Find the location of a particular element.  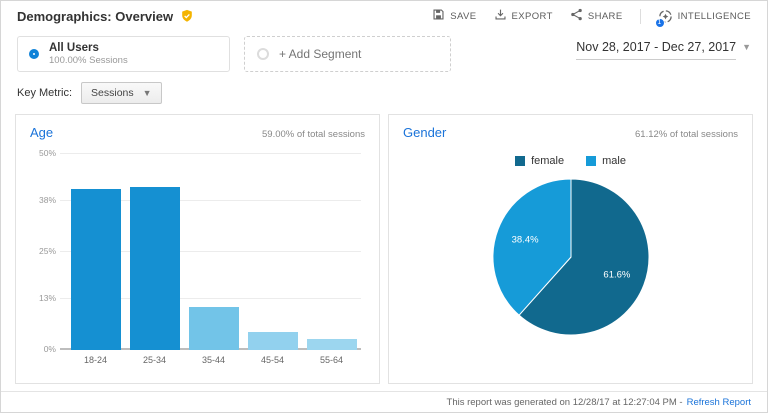

pie-label-female: 61.6% is located at coordinates (616, 275).